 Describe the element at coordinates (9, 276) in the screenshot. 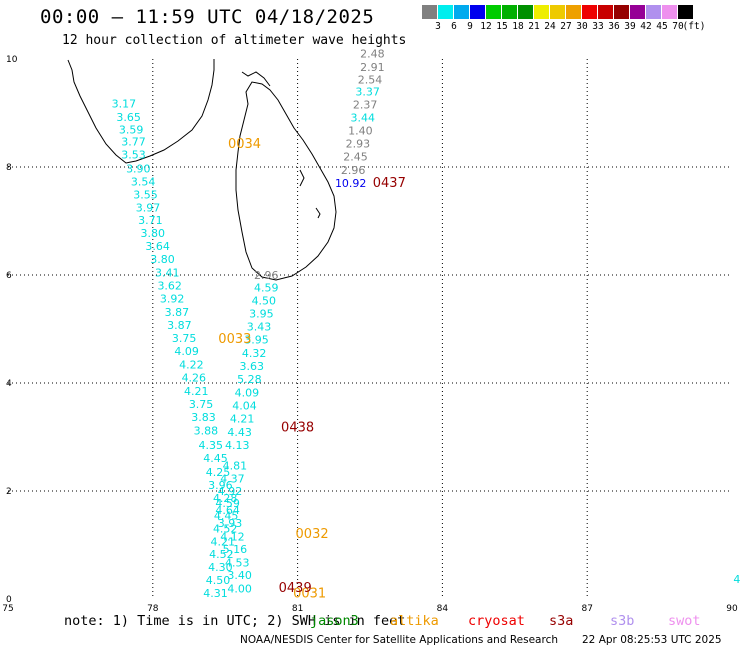

I see `y-tick-label: 6` at that location.